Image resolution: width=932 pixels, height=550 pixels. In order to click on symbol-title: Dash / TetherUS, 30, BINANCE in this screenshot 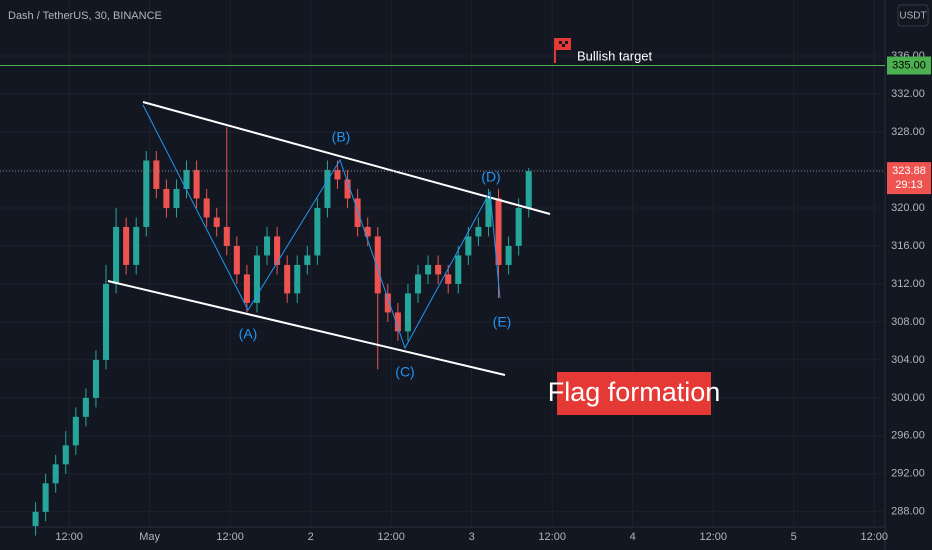, I will do `click(85, 16)`.